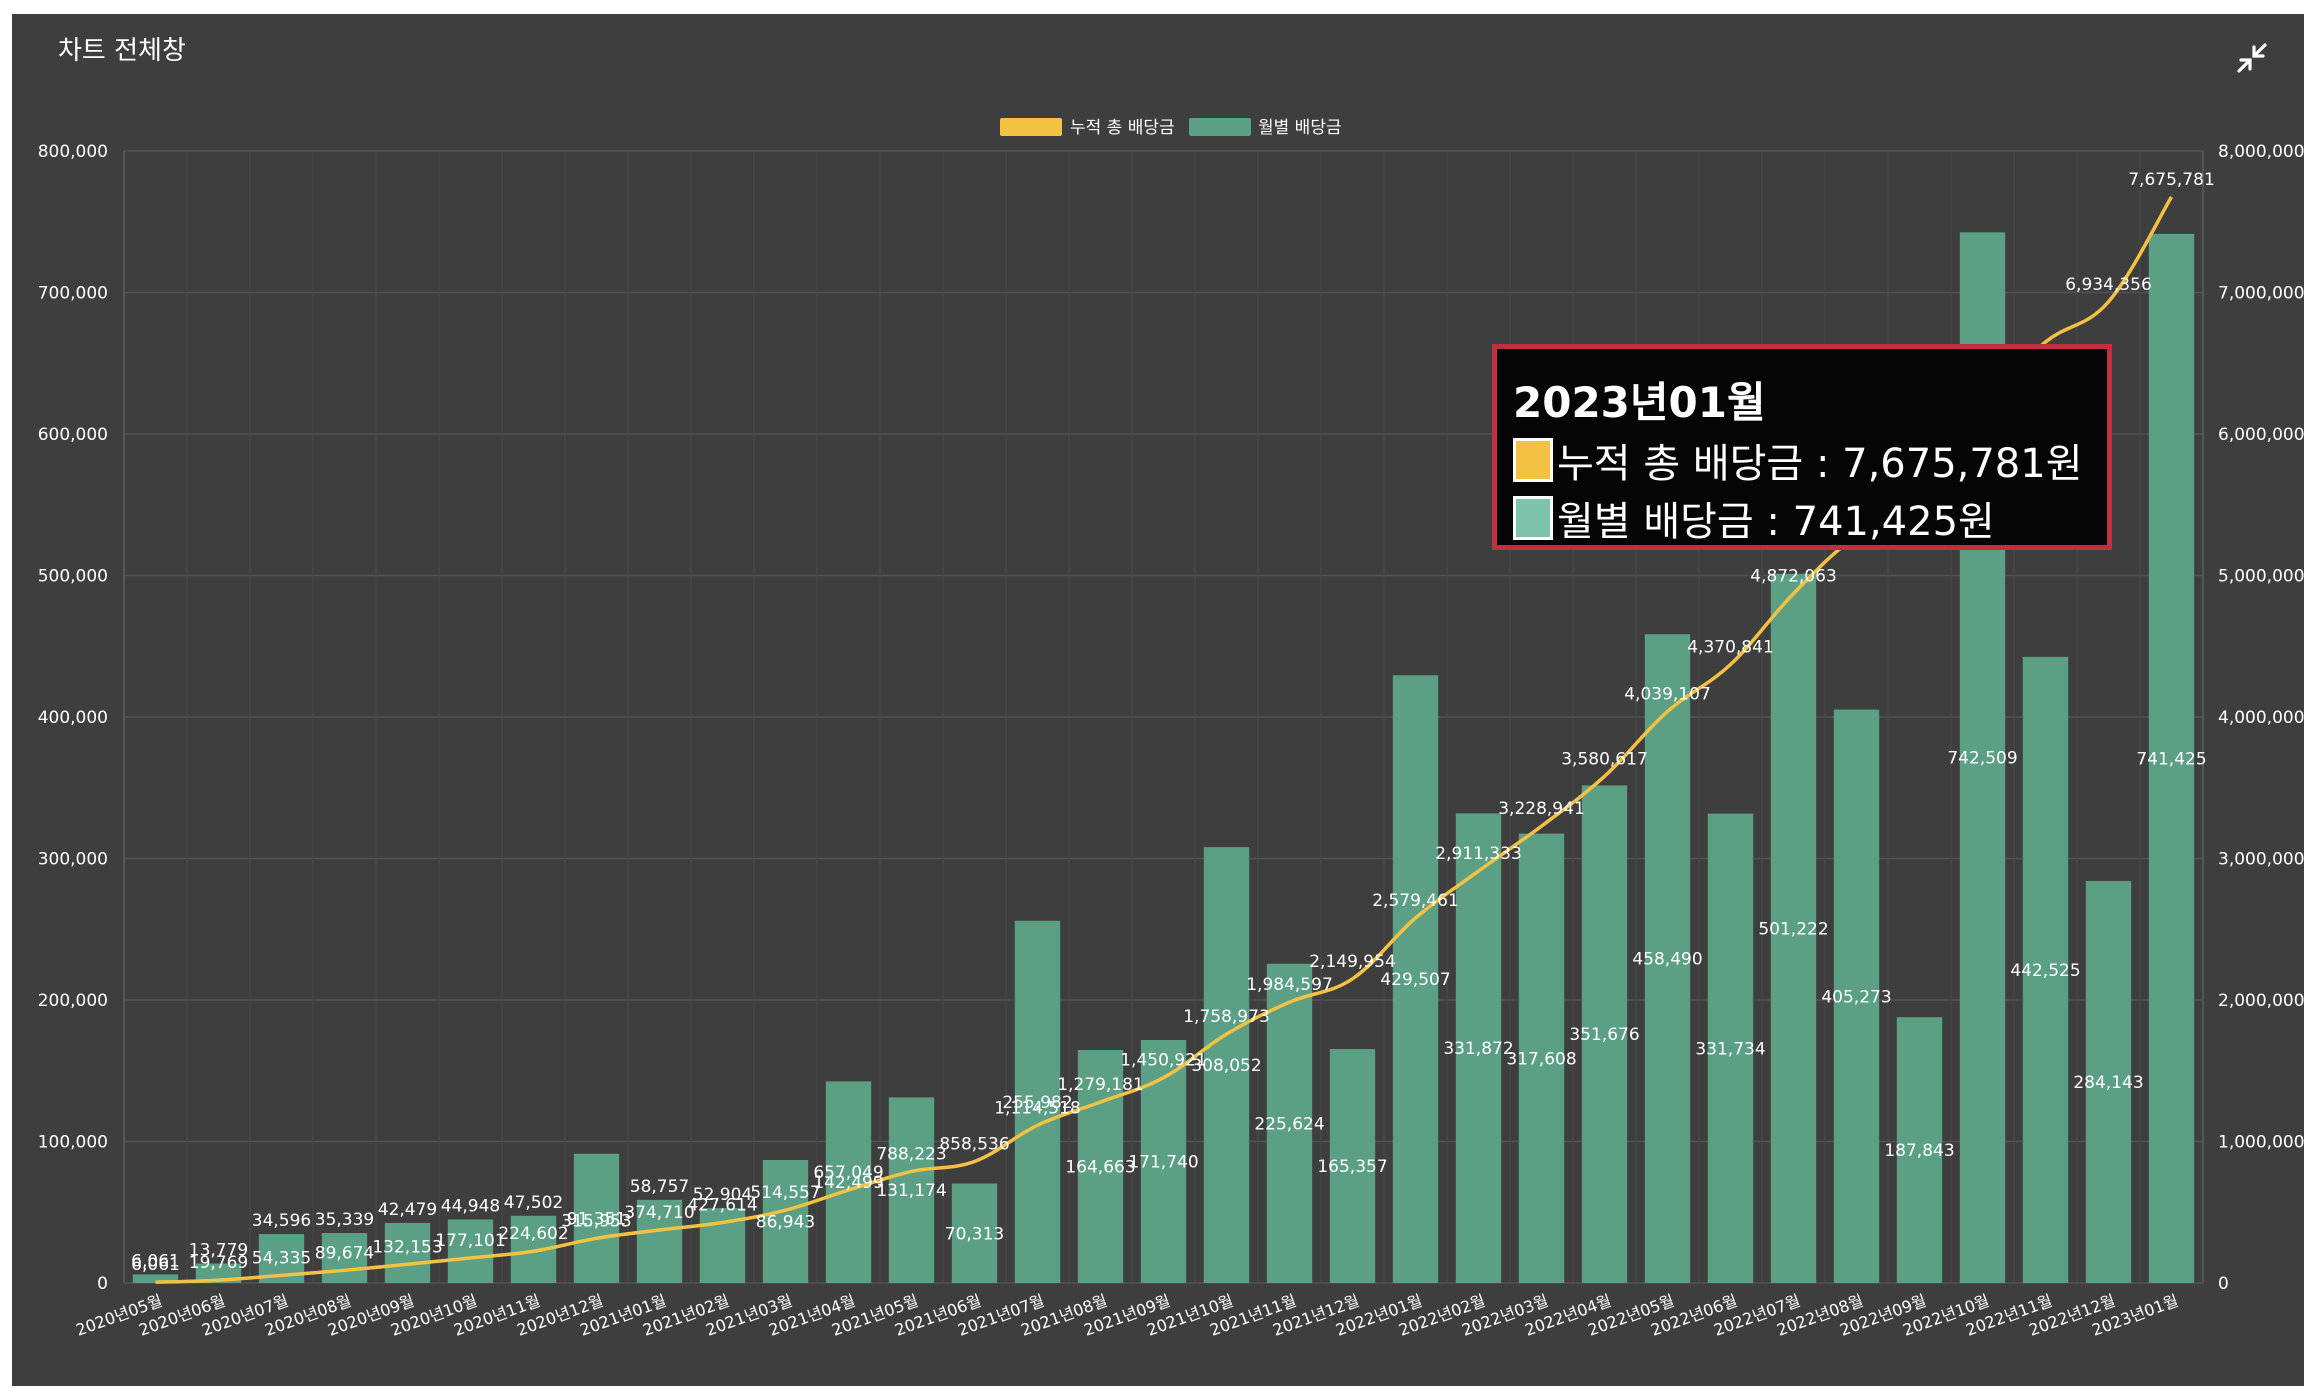 This screenshot has width=2318, height=1396. What do you see at coordinates (1122, 128) in the screenshot?
I see `legend-label-cumulative: 누적 총 배당금` at bounding box center [1122, 128].